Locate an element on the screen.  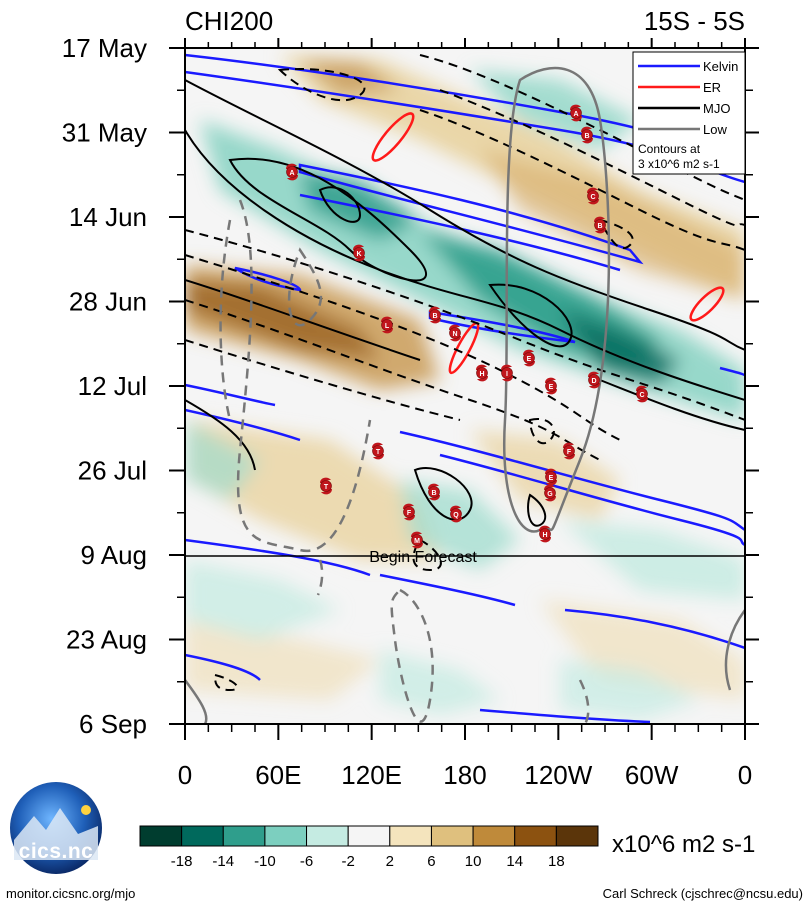
storm-marker: F is located at coordinates (409, 512).